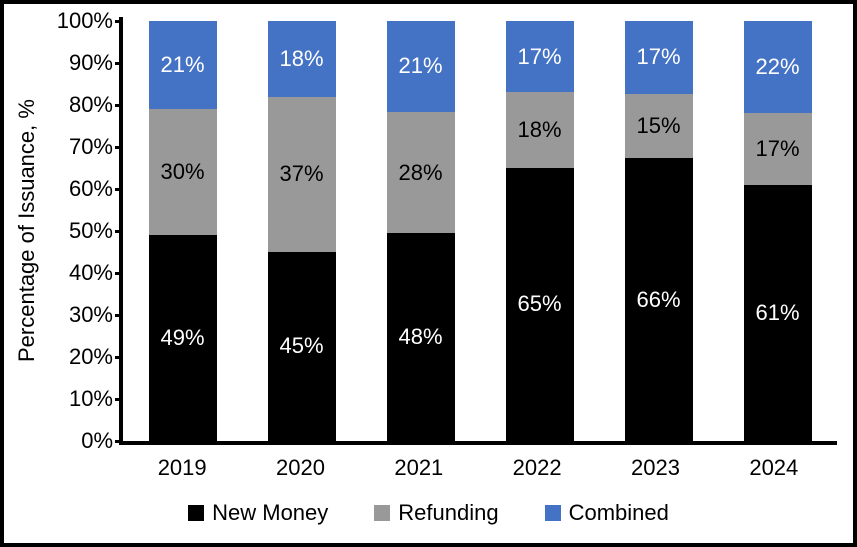 The height and width of the screenshot is (547, 857). I want to click on legend-item-refunding: Refunding, so click(436, 513).